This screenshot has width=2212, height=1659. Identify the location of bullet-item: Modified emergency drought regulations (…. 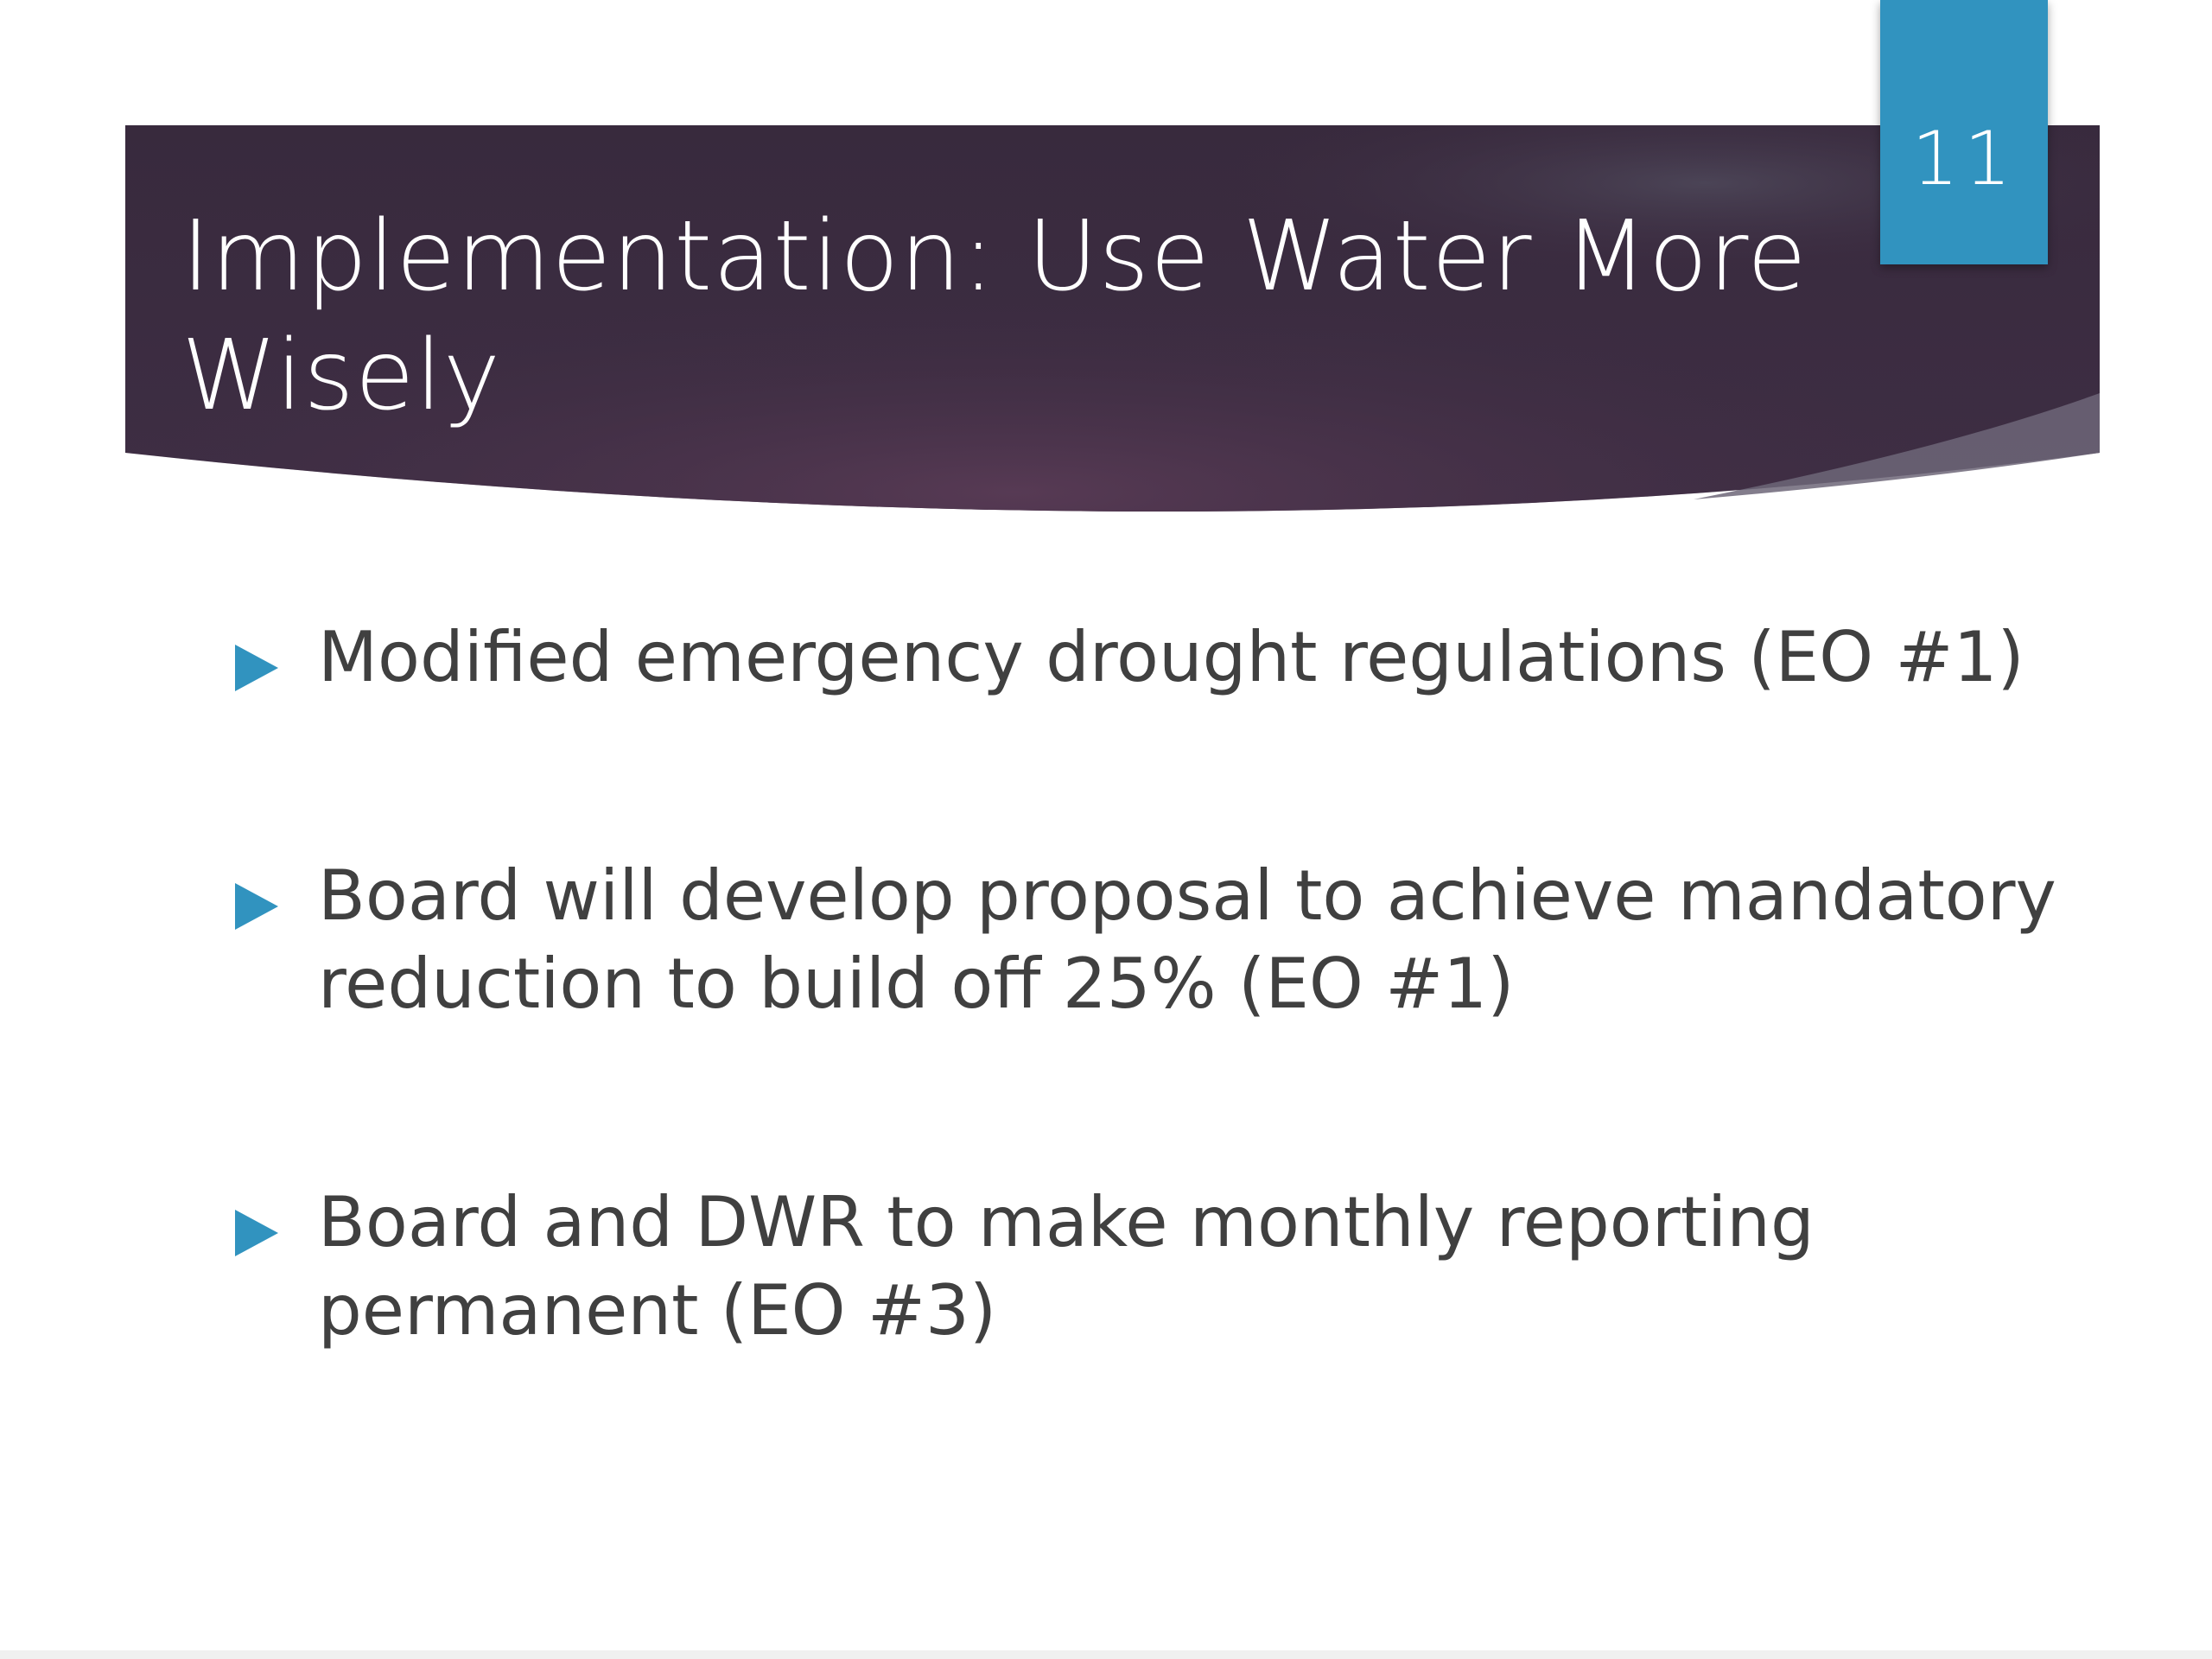
(1173, 657).